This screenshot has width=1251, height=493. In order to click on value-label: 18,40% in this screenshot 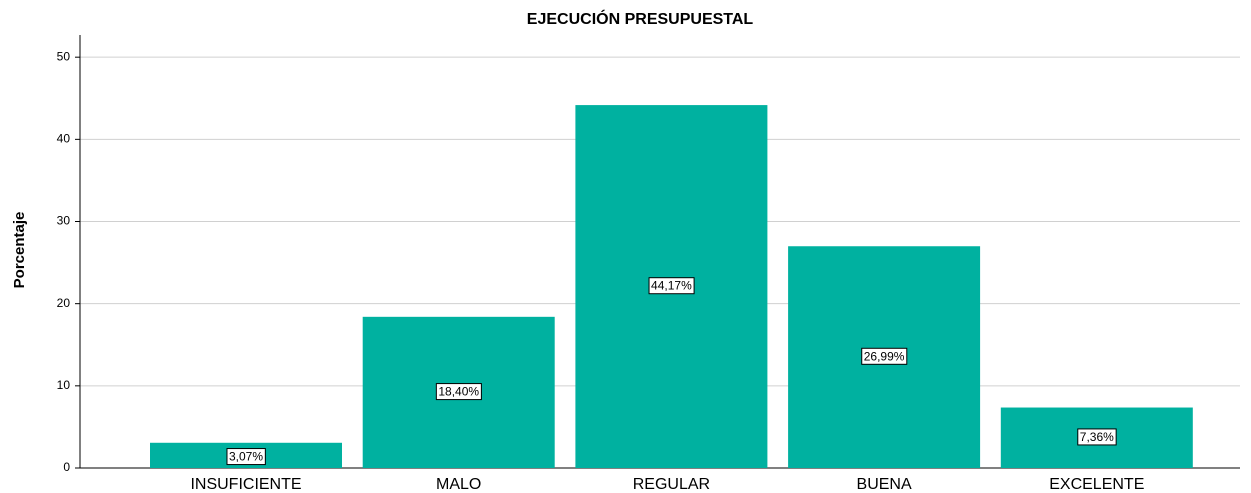, I will do `click(458, 392)`.